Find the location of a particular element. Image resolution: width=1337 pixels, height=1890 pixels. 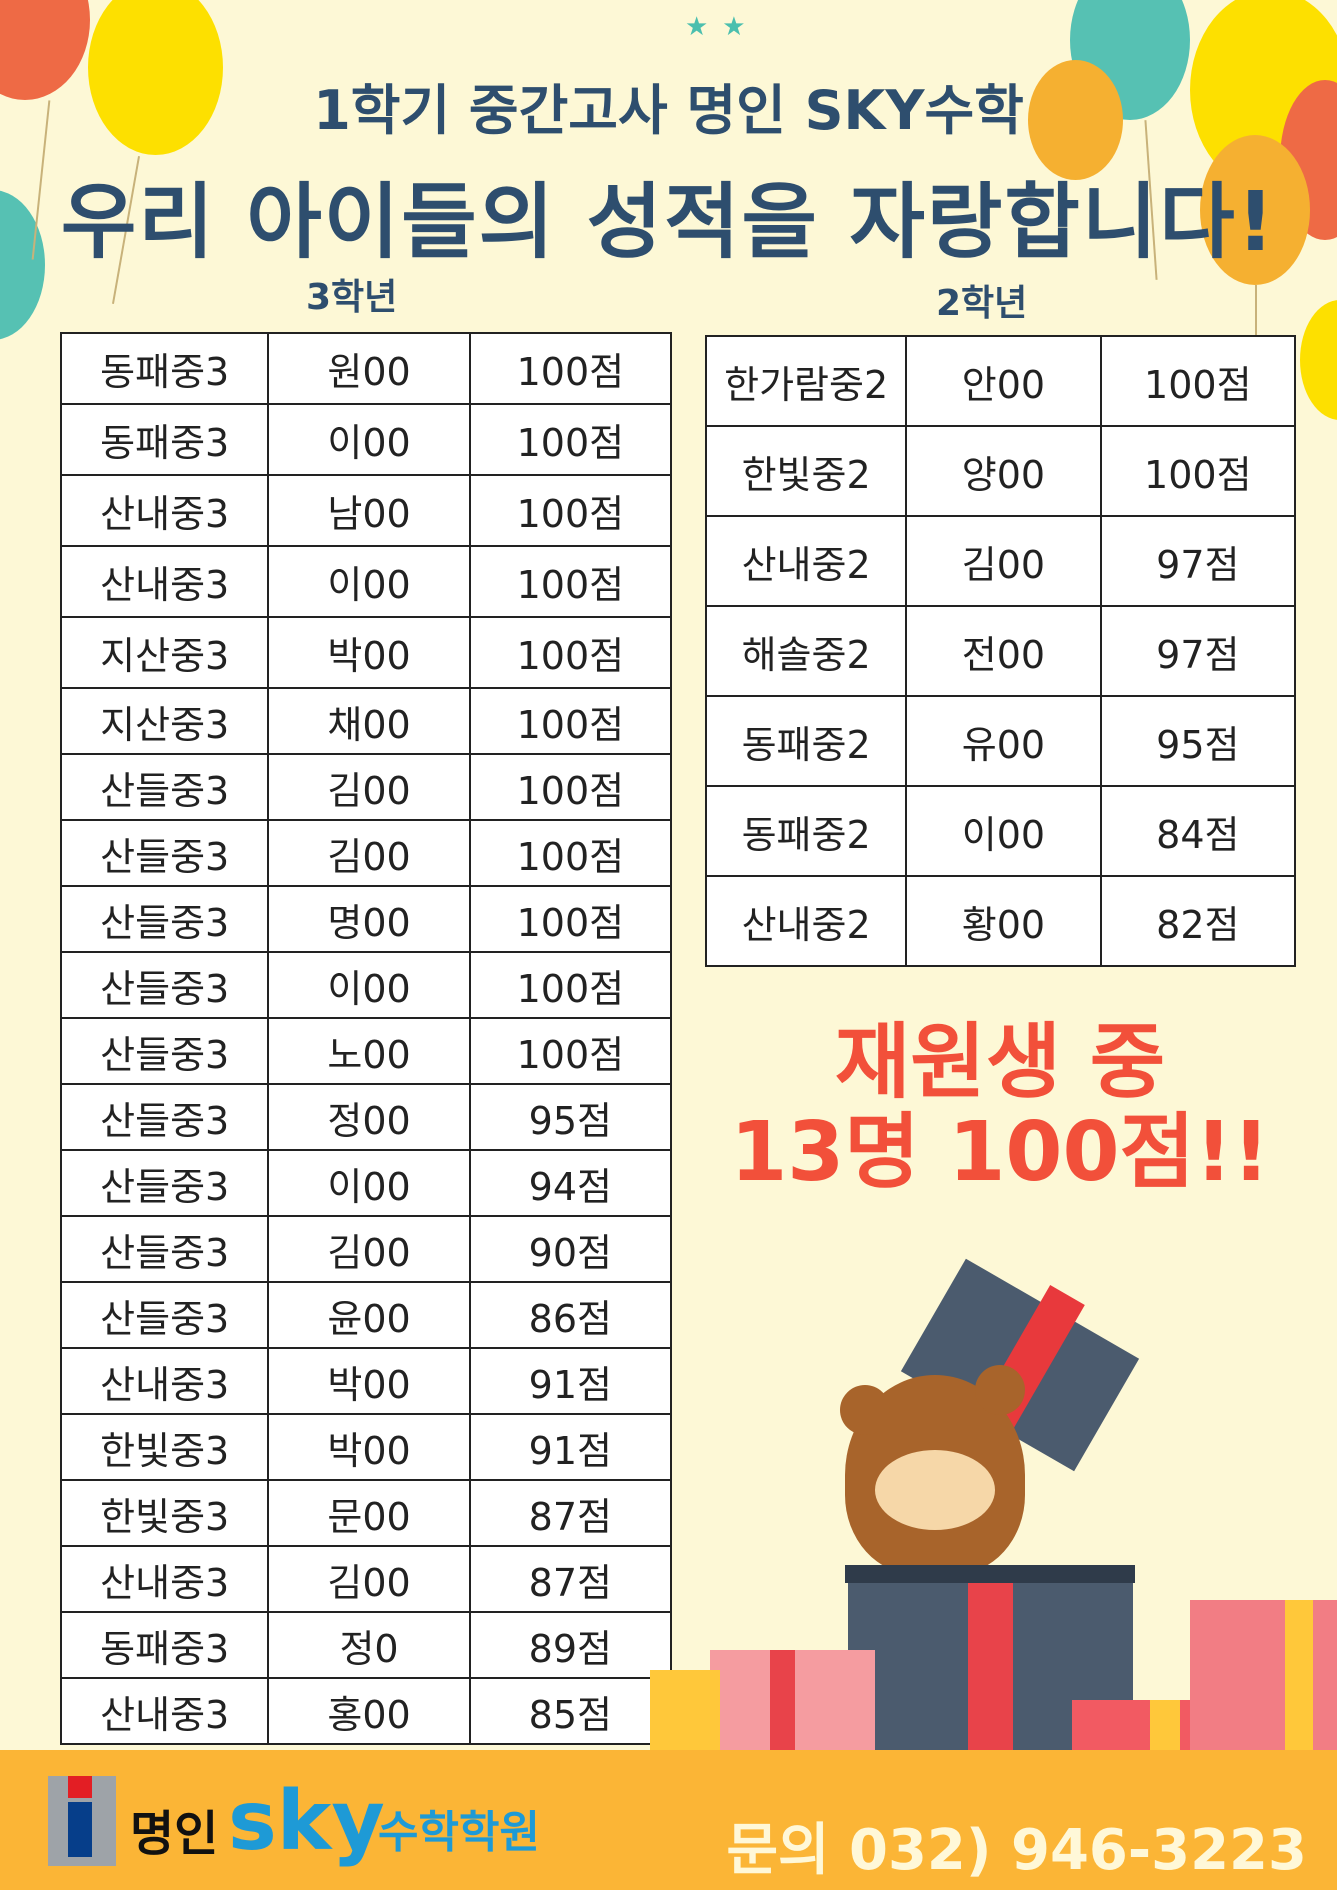

promo-line1: 재원생 중 is located at coordinates (1000, 1062).